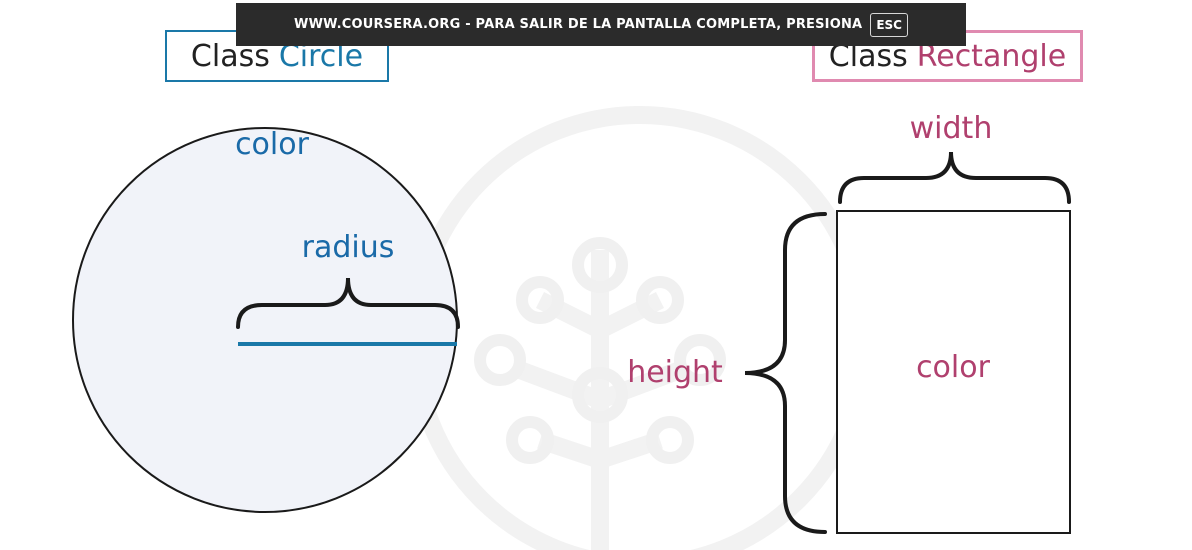 The width and height of the screenshot is (1192, 550). What do you see at coordinates (951, 128) in the screenshot?
I see `rect-width-label: width` at bounding box center [951, 128].